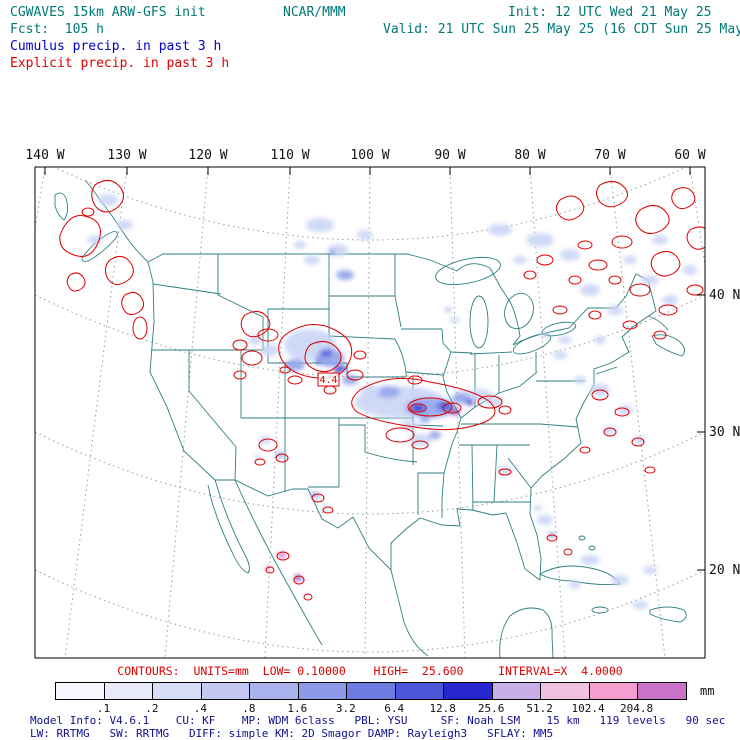 The height and width of the screenshot is (740, 740). What do you see at coordinates (152, 708) in the screenshot?
I see `colorbar-tick-label: .2` at bounding box center [152, 708].